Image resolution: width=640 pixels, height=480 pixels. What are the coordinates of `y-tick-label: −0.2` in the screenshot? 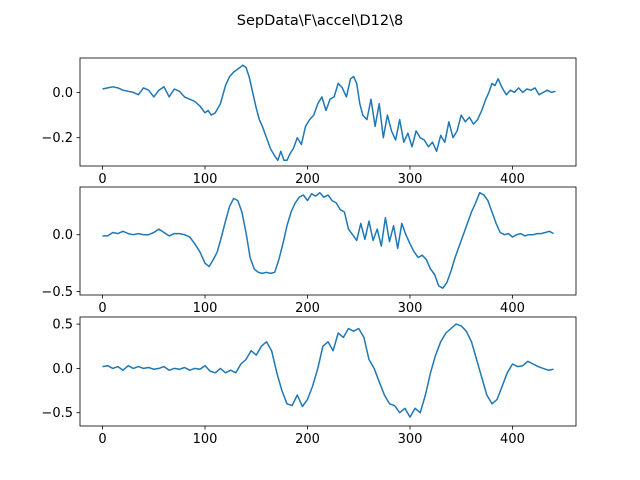 It's located at (57, 138).